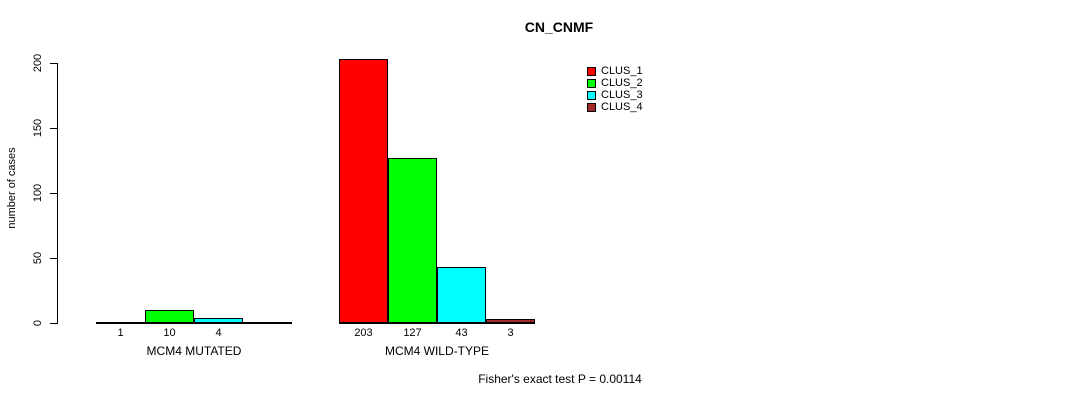 This screenshot has height=400, width=1090. What do you see at coordinates (38, 128) in the screenshot?
I see `y-tick-label: 150` at bounding box center [38, 128].